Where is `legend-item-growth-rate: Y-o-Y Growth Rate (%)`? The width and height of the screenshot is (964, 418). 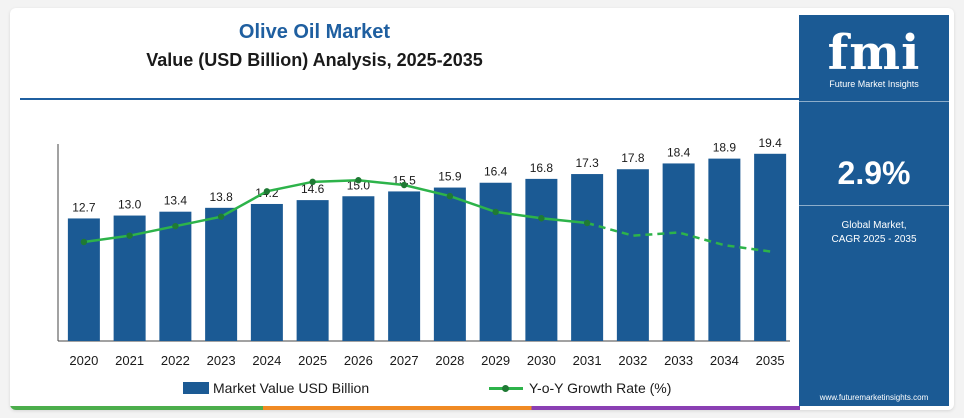
legend-item-growth-rate: Y-o-Y Growth Rate (%) is located at coordinates (580, 388).